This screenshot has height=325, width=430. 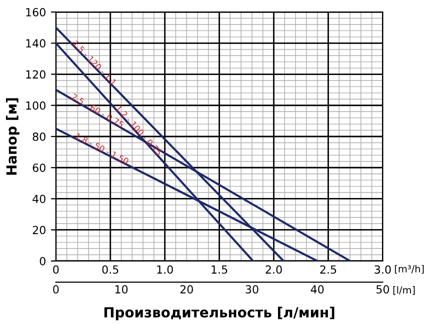 I want to click on y-tick-label: 60, so click(x=39, y=168).